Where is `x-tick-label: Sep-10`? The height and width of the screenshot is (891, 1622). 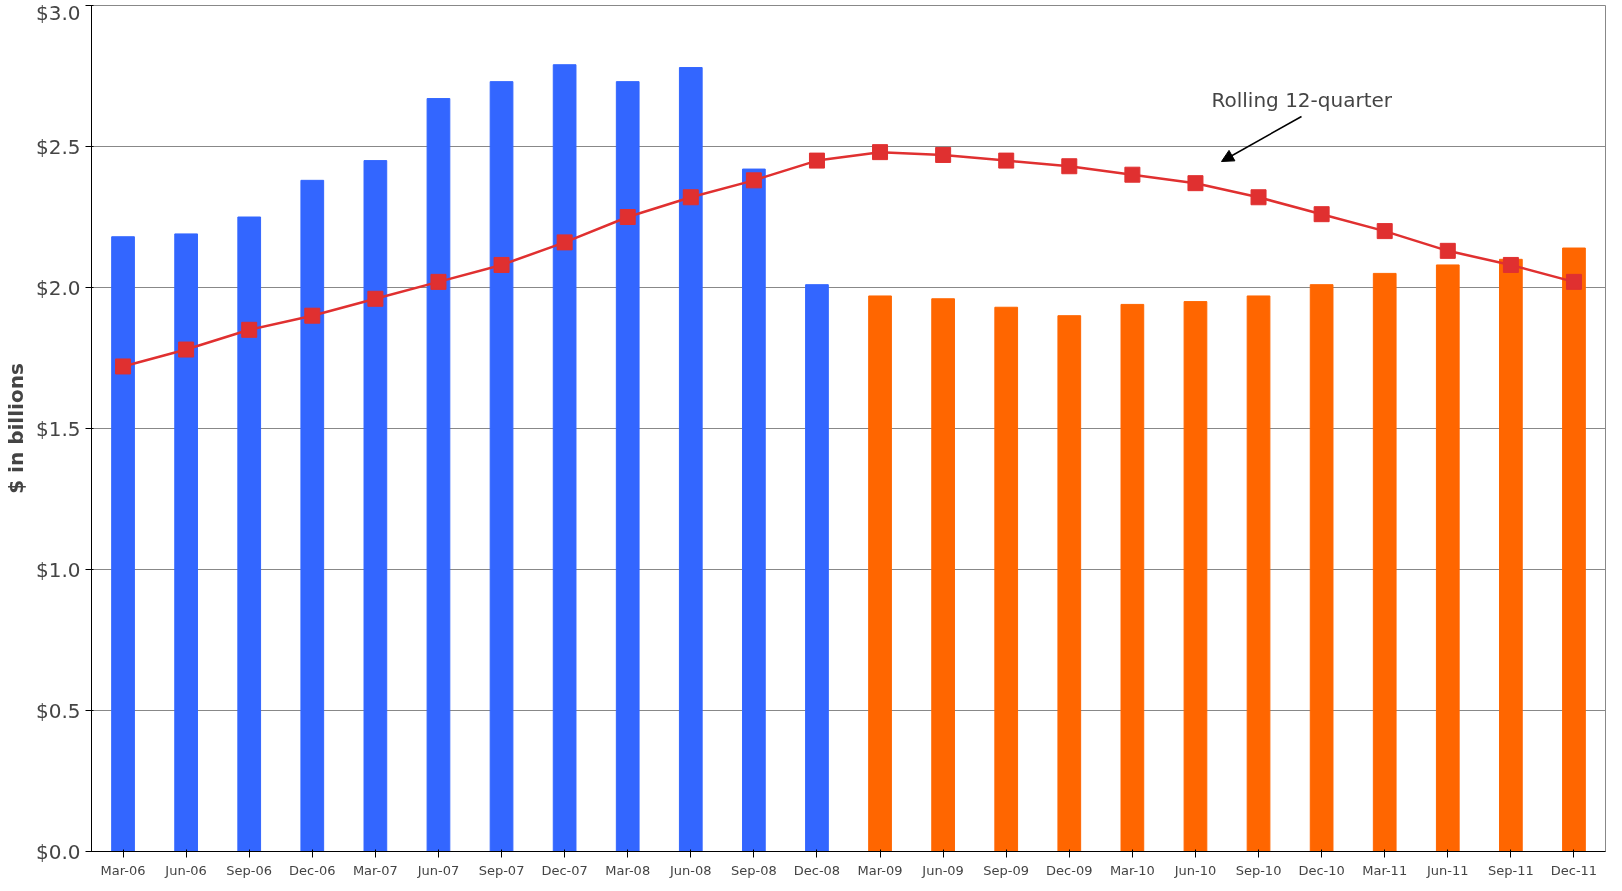
x-tick-label: Sep-10 is located at coordinates (1258, 870).